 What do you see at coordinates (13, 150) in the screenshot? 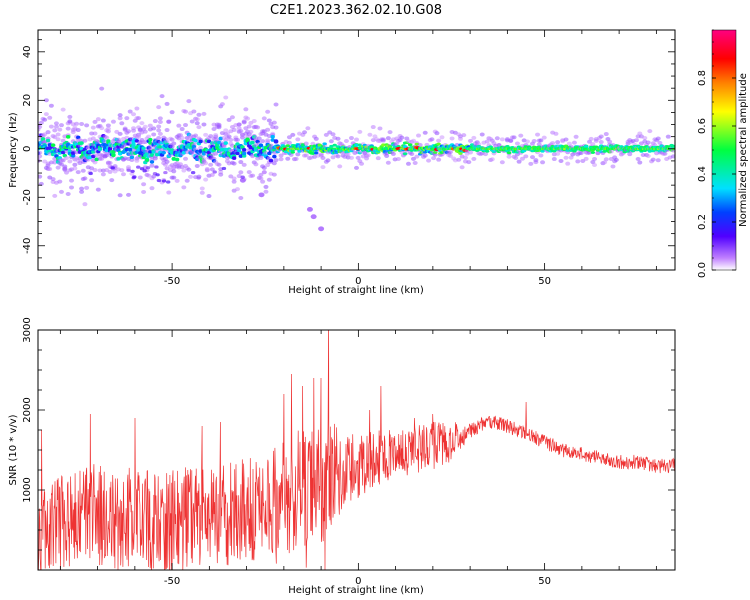
I see `spectrogram-y-axis-label: Frequency (Hz)` at bounding box center [13, 150].